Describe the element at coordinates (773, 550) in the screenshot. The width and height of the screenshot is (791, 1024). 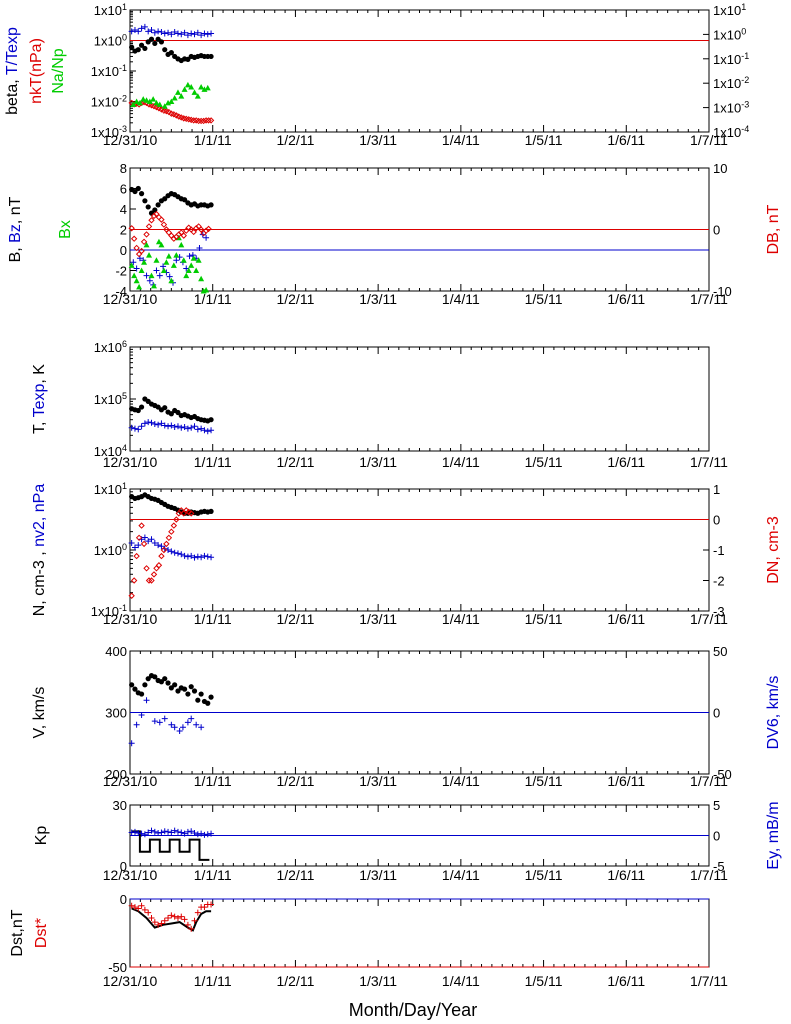
I see `y-right-axis-label: DN, cm-3` at that location.